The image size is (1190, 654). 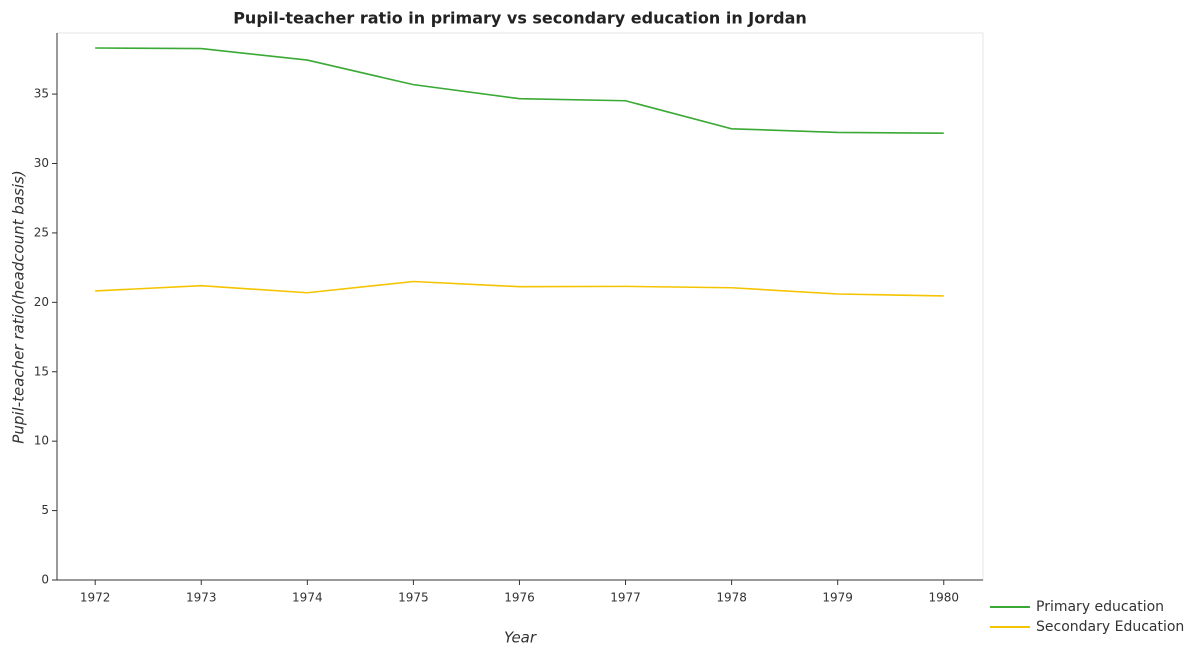 What do you see at coordinates (45, 580) in the screenshot?
I see `y-tick-label: 0` at bounding box center [45, 580].